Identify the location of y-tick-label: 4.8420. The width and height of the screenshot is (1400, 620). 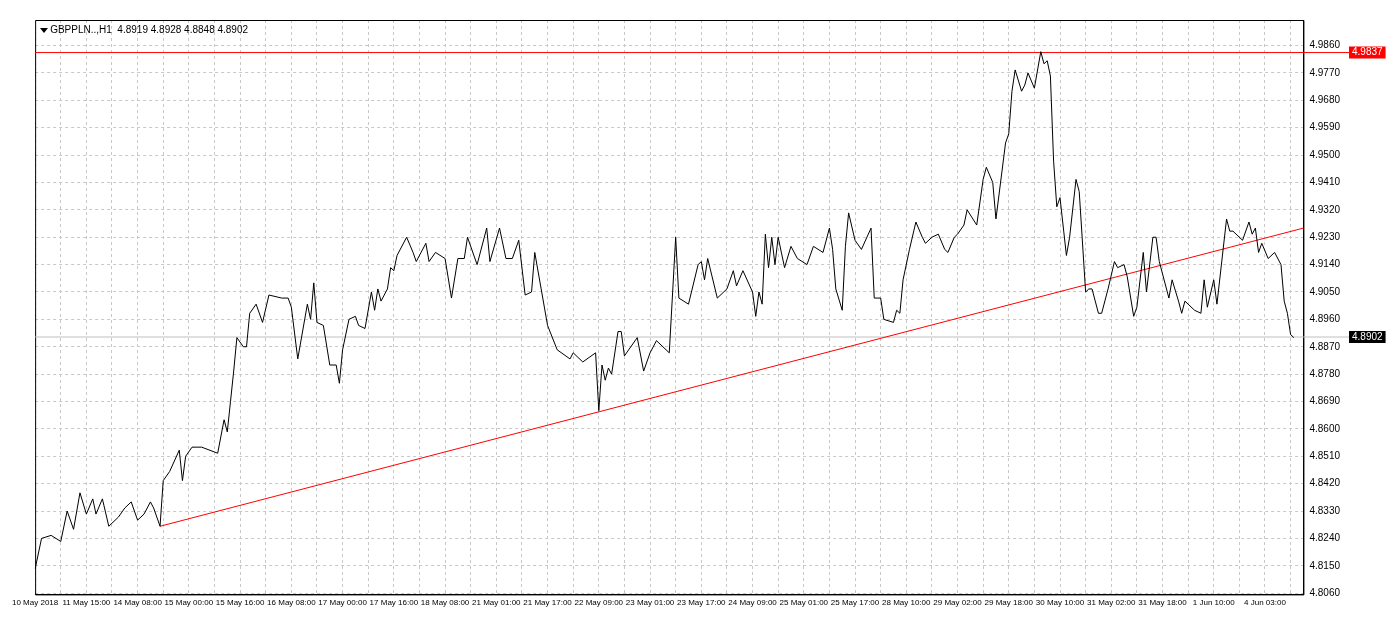
(1325, 483).